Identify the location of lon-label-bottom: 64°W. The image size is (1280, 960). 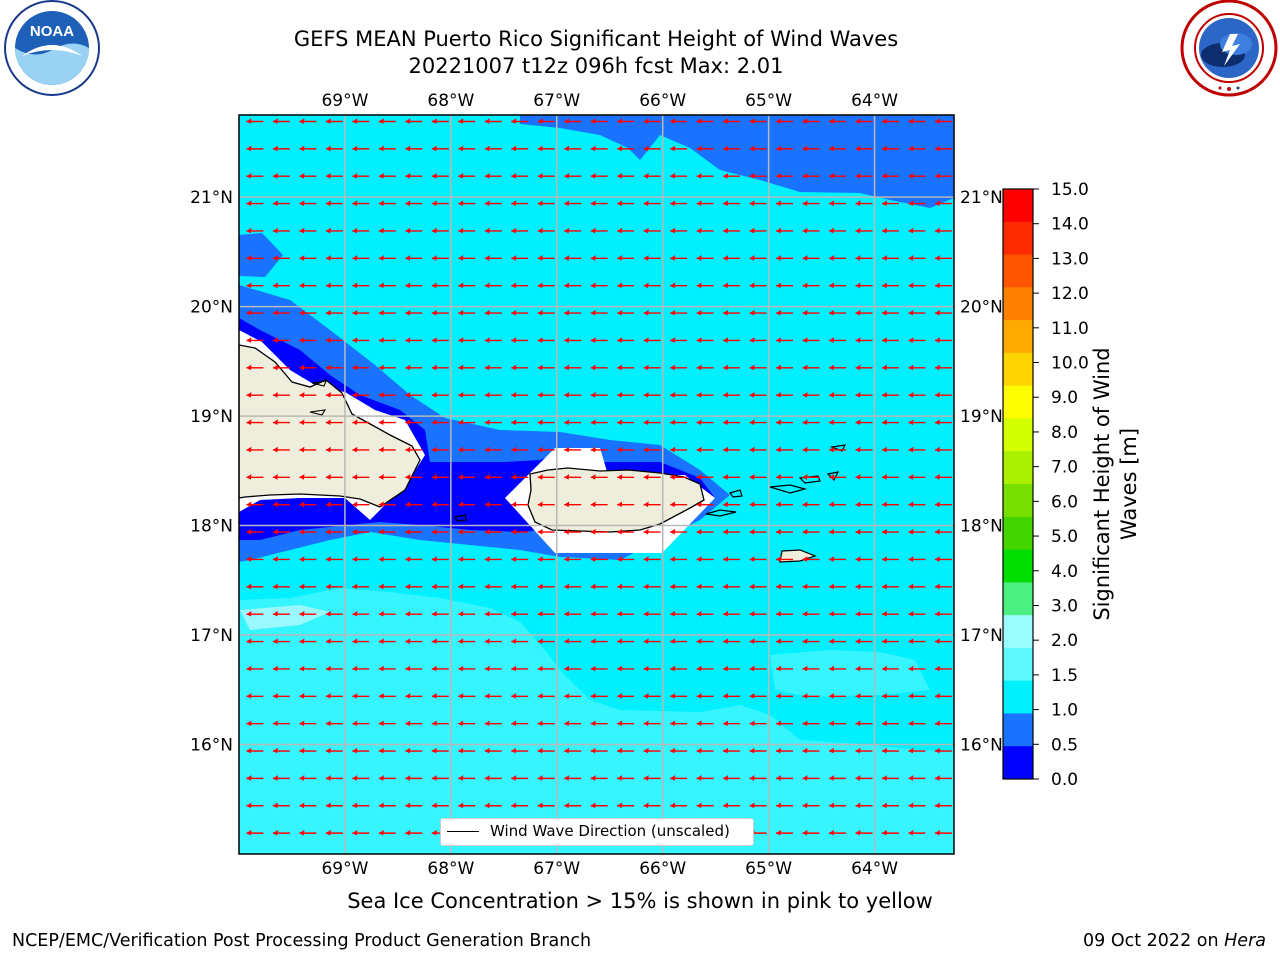
(874, 869).